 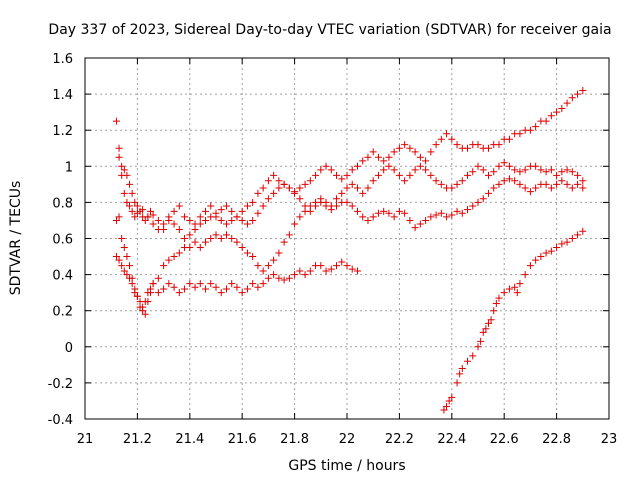 What do you see at coordinates (85, 439) in the screenshot?
I see `x-tick-label: 21` at bounding box center [85, 439].